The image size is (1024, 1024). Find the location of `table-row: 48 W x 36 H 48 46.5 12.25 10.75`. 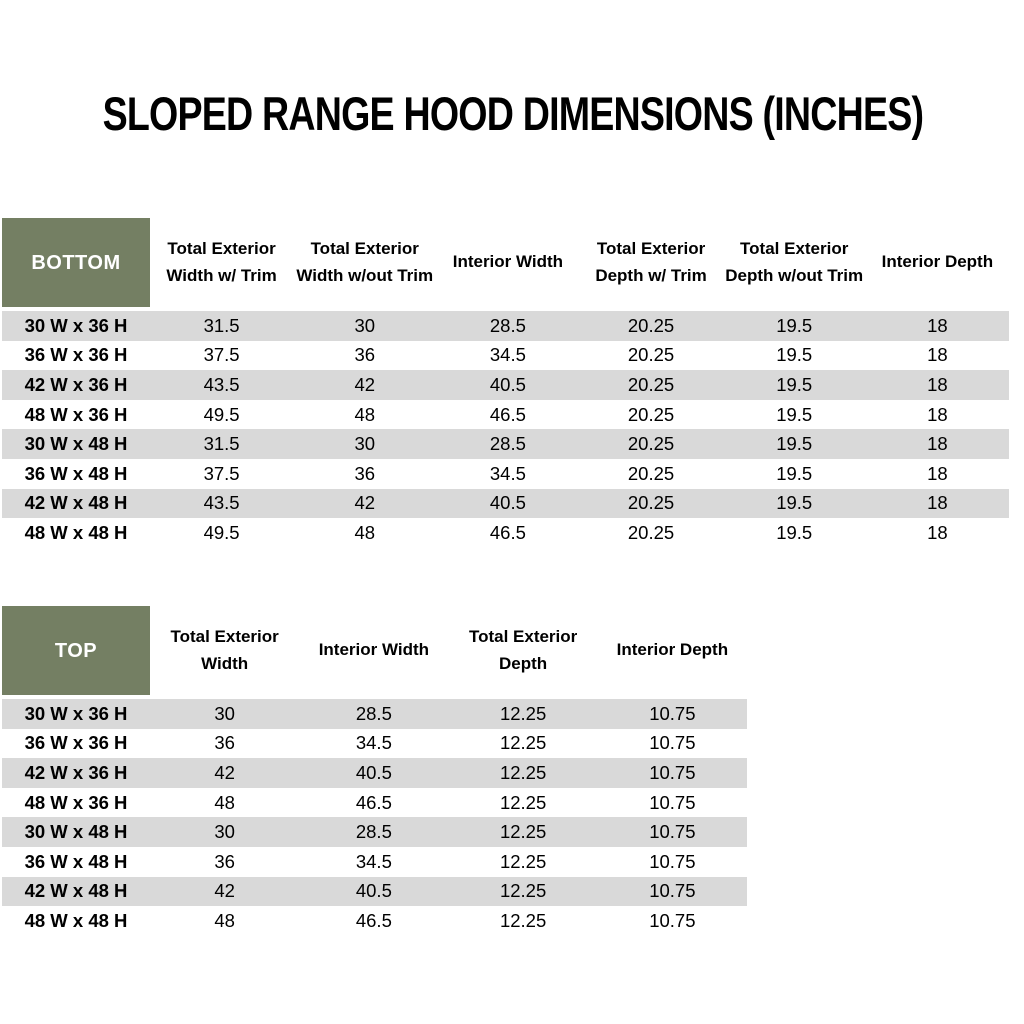

table-row: 48 W x 36 H 48 46.5 12.25 10.75 is located at coordinates (374, 802).